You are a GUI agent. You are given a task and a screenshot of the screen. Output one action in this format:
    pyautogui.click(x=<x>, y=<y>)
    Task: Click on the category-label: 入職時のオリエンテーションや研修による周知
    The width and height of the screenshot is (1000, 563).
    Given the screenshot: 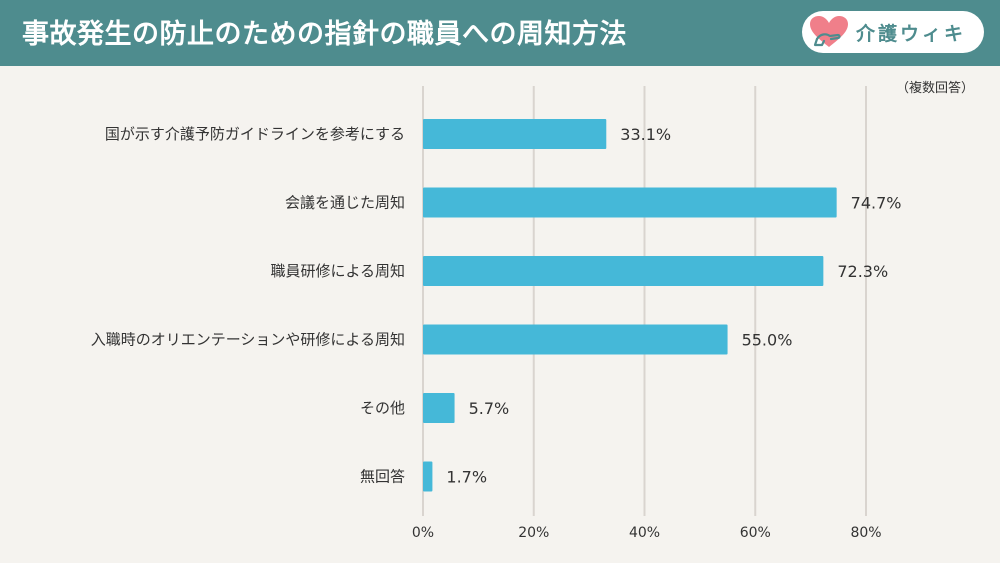 What is the action you would take?
    pyautogui.click(x=248, y=340)
    